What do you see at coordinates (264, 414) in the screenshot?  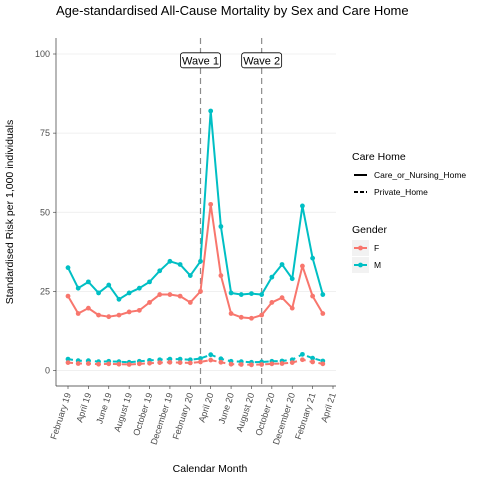 I see `x-tick-label: October 20` at bounding box center [264, 414].